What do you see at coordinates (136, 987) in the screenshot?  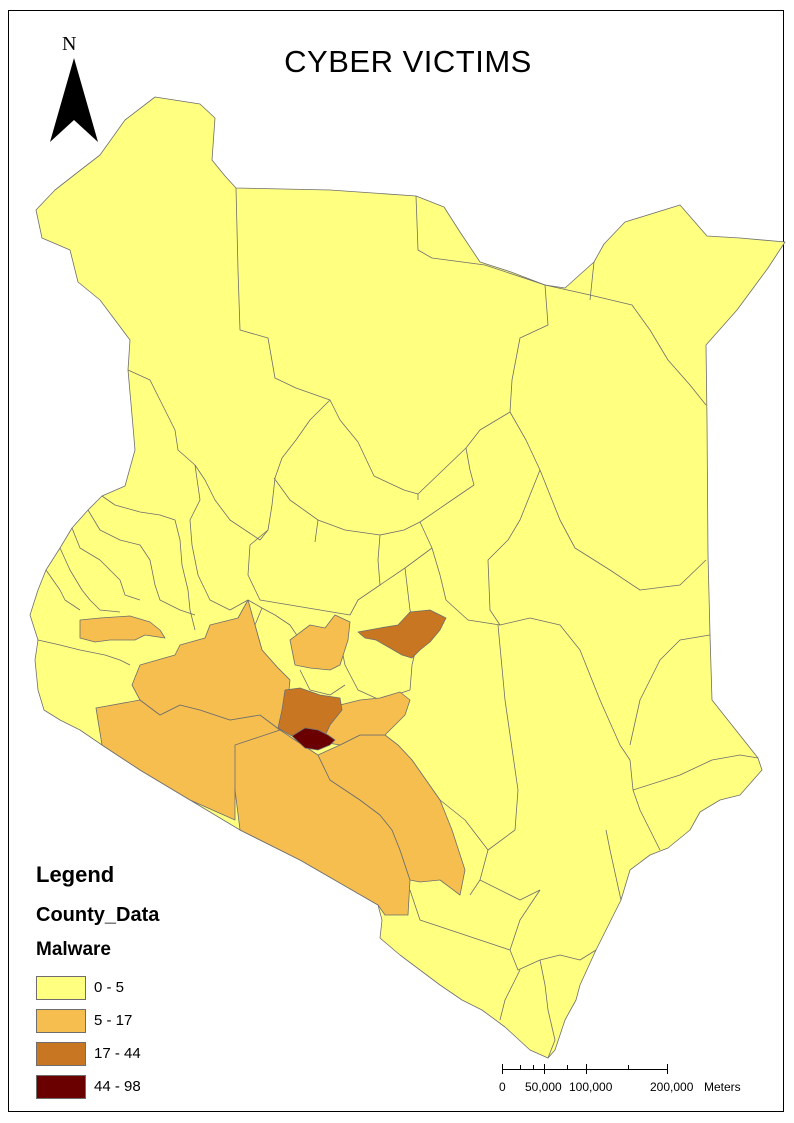 I see `legend-item: 0 - 5` at bounding box center [136, 987].